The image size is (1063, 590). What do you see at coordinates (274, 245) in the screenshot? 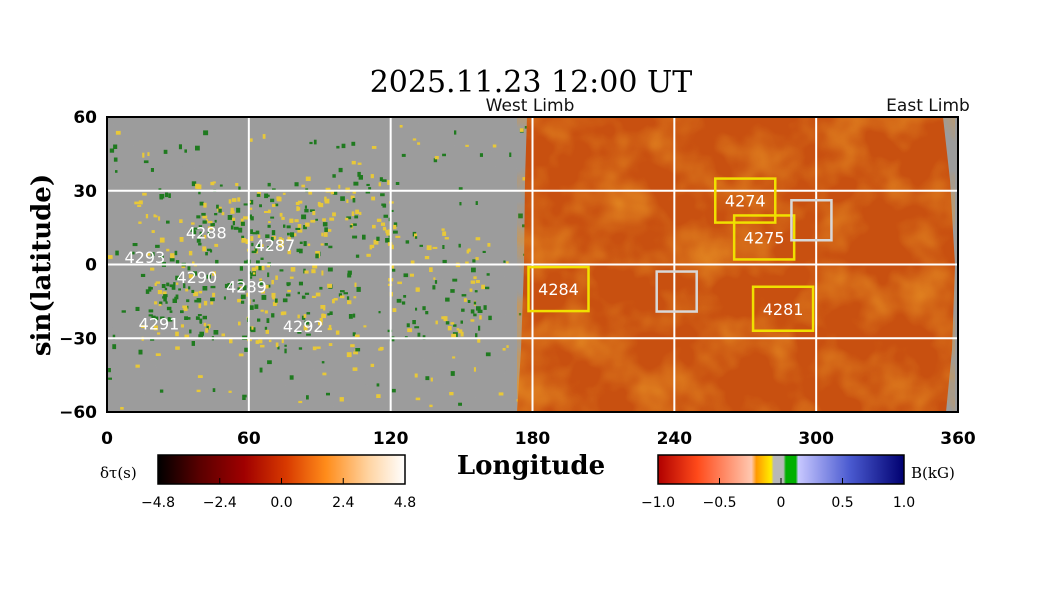
I see `active-region-label: 4287` at bounding box center [274, 245].